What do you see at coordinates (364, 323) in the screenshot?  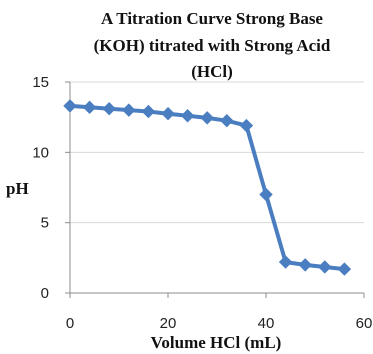 I see `x-tick-label-60: 60` at bounding box center [364, 323].